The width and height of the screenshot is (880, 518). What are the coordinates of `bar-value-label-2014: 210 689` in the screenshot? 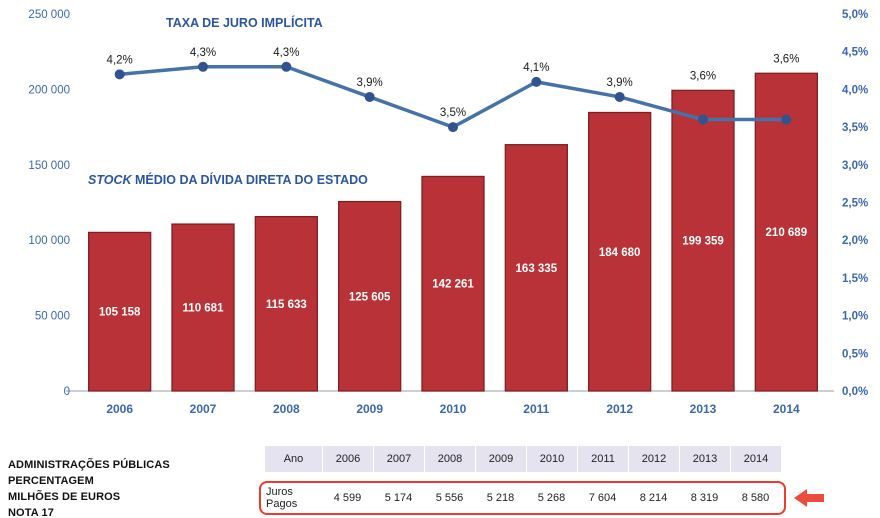 It's located at (787, 233).